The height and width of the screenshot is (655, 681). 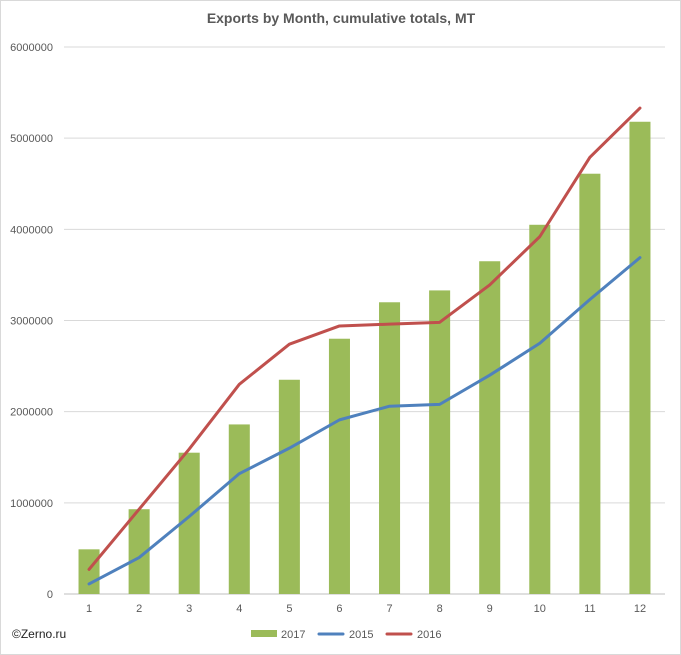 What do you see at coordinates (440, 609) in the screenshot?
I see `x-tick-label: 8` at bounding box center [440, 609].